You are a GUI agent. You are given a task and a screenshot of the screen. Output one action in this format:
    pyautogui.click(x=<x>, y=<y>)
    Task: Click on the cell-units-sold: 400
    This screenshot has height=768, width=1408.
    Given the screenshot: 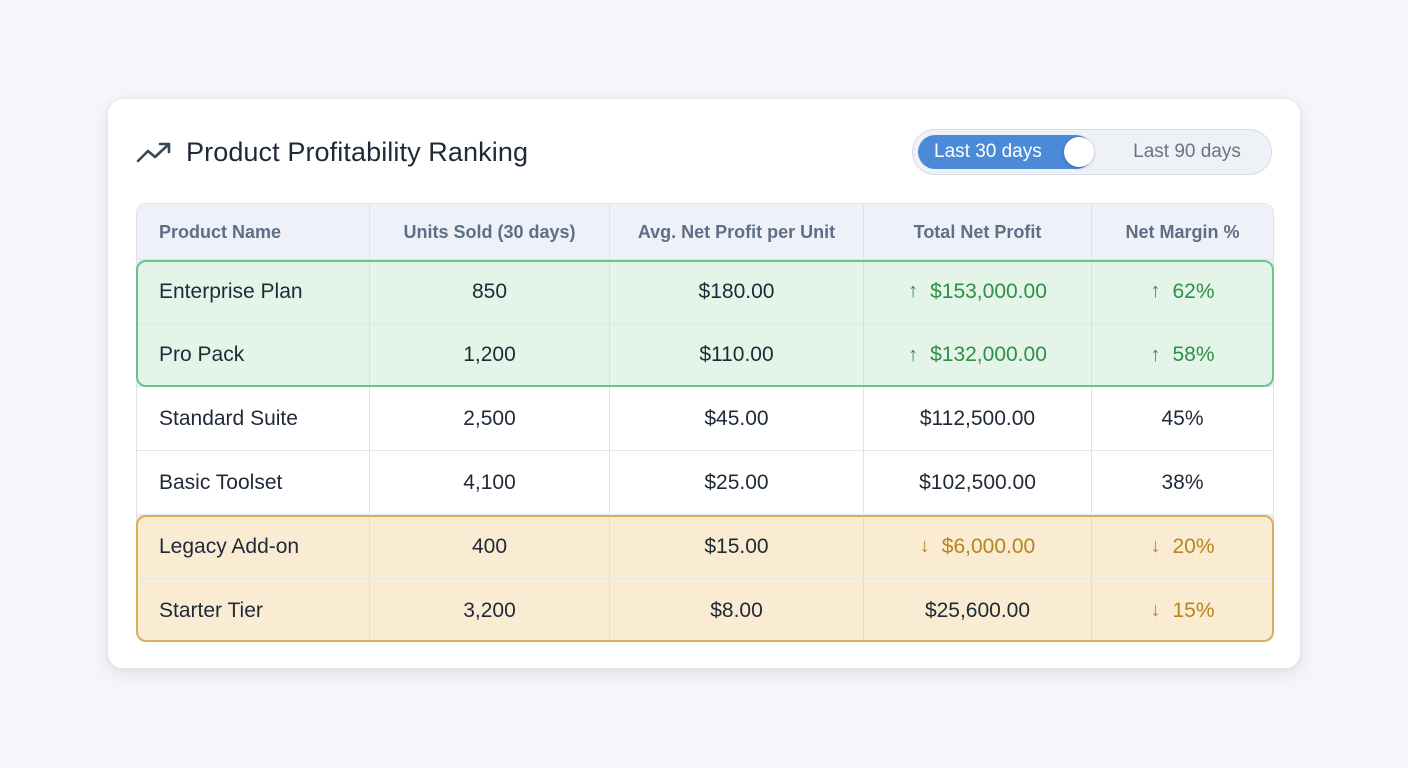 What is the action you would take?
    pyautogui.click(x=490, y=546)
    